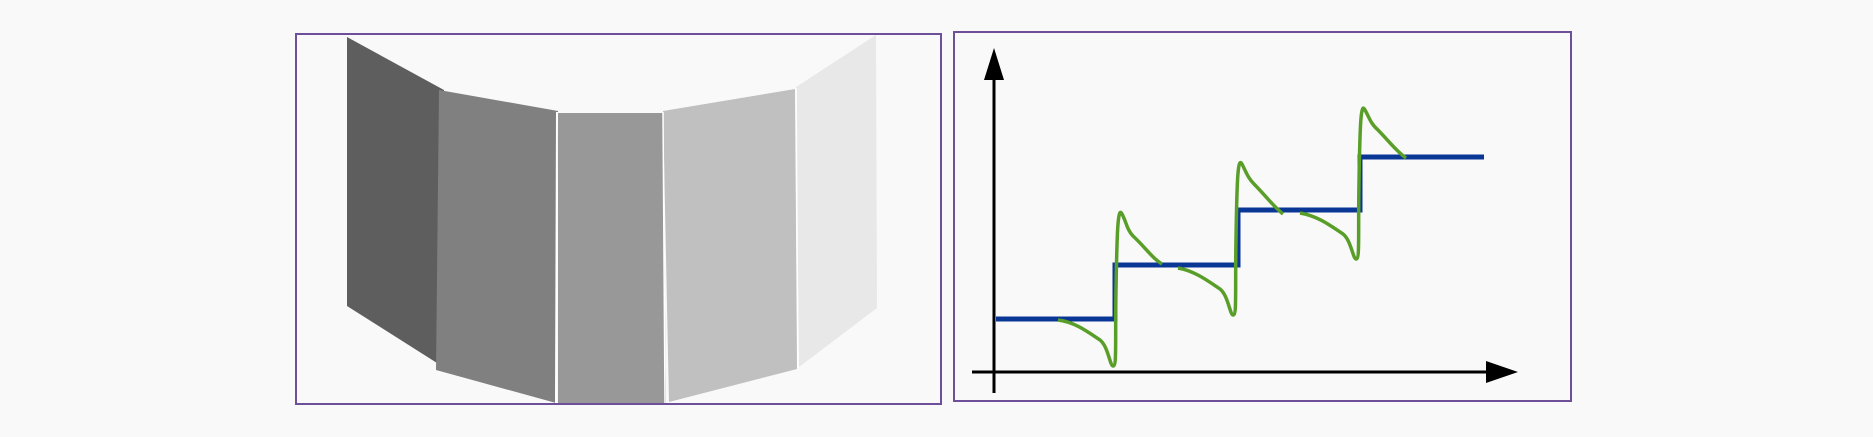 The height and width of the screenshot is (437, 1873). I want to click on x-axis-arrowhead, so click(1502, 372).